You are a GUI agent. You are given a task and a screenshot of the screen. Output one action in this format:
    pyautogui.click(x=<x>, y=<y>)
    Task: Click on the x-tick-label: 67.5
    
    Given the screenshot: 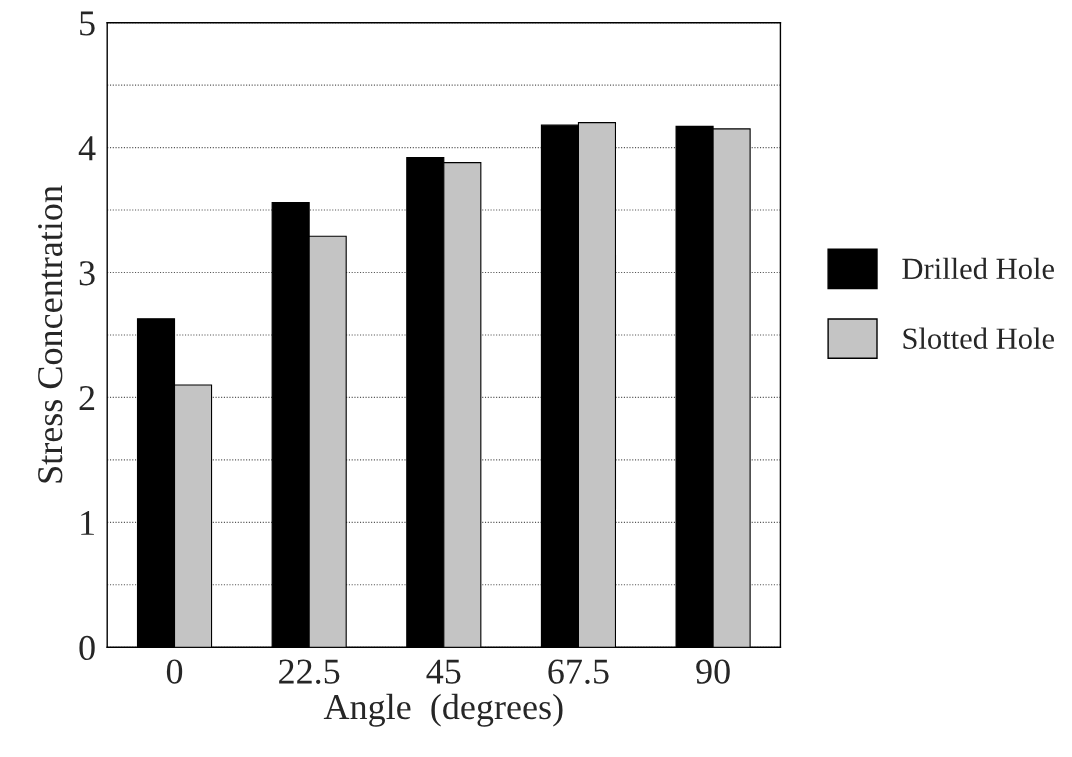 What is the action you would take?
    pyautogui.click(x=578, y=671)
    